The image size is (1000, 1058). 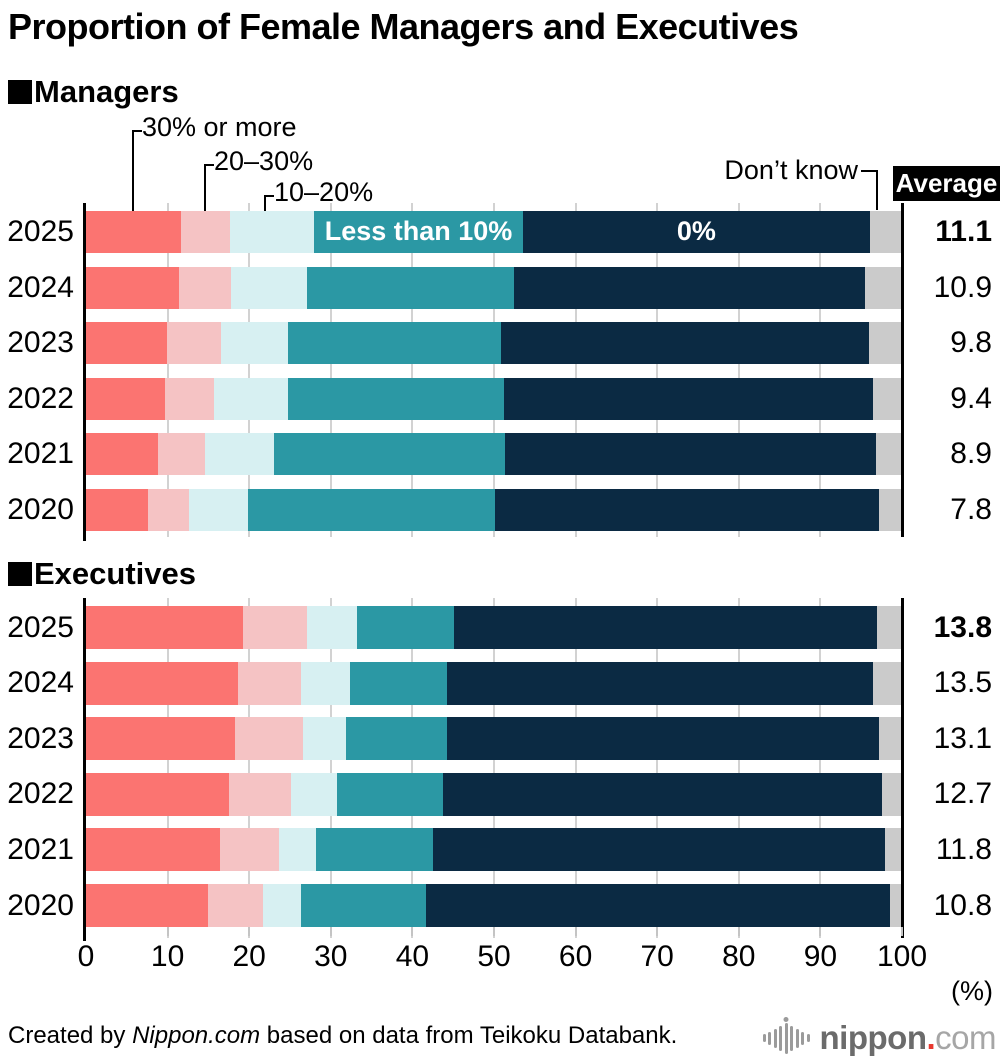 What do you see at coordinates (786, 1037) in the screenshot?
I see `soundwave-logo-icon` at bounding box center [786, 1037].